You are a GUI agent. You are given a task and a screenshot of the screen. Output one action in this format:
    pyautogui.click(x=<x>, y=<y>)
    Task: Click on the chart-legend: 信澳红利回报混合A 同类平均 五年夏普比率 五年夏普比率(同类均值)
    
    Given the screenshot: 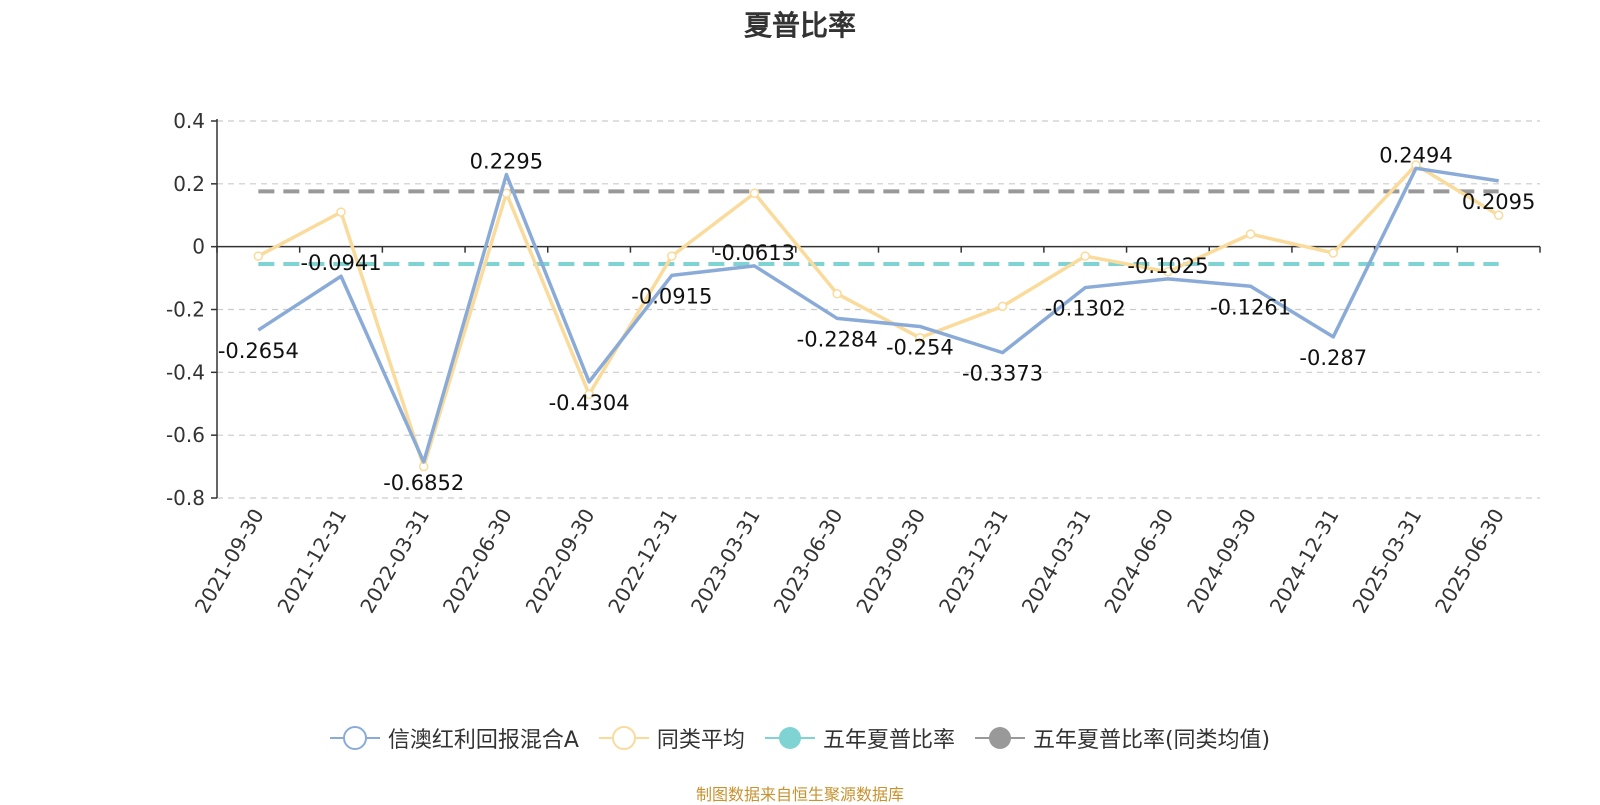 What is the action you would take?
    pyautogui.click(x=800, y=738)
    